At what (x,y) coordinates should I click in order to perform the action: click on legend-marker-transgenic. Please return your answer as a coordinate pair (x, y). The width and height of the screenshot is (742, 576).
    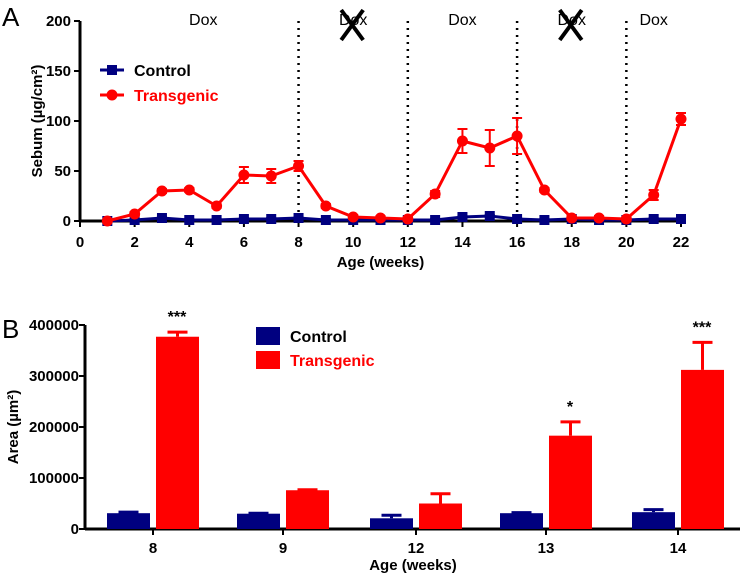
    Looking at the image, I should click on (112, 95).